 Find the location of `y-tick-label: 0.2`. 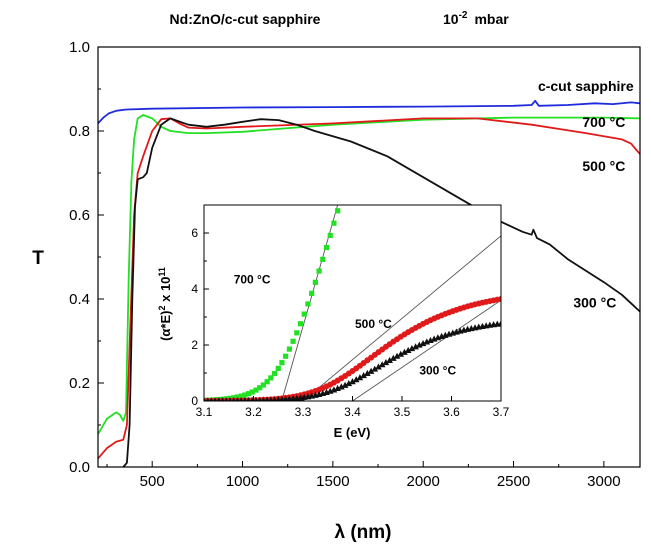

y-tick-label: 0.2 is located at coordinates (79, 383).